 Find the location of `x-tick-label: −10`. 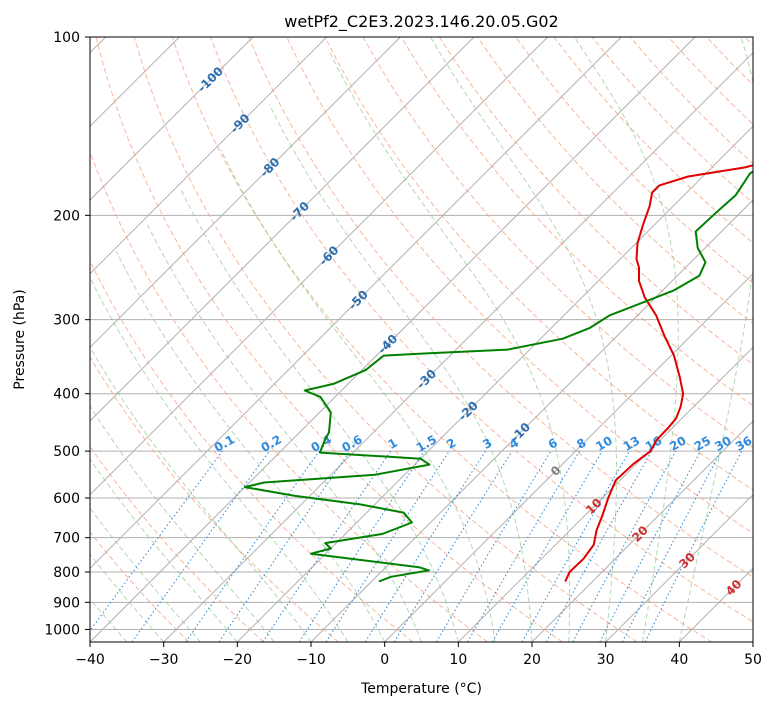

x-tick-label: −10 is located at coordinates (311, 660).